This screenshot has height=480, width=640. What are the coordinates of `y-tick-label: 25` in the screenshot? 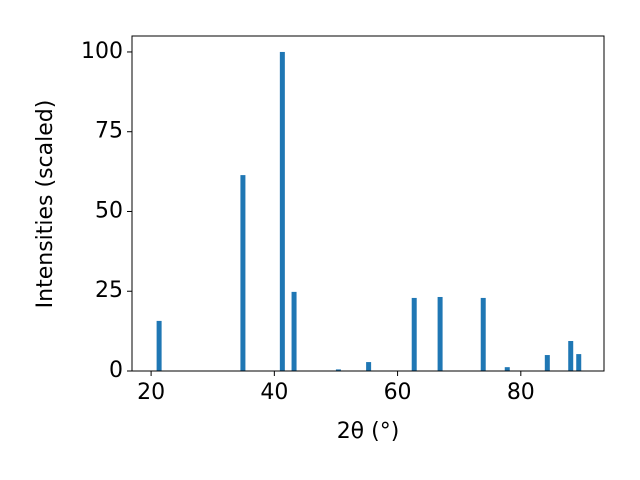 It's located at (109, 290).